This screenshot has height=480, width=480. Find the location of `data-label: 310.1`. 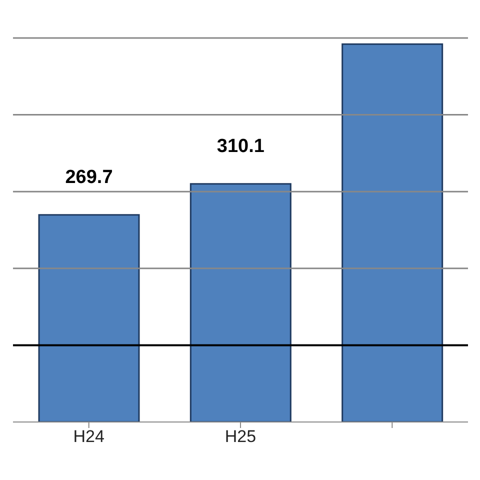

data-label: 310.1 is located at coordinates (240, 146).